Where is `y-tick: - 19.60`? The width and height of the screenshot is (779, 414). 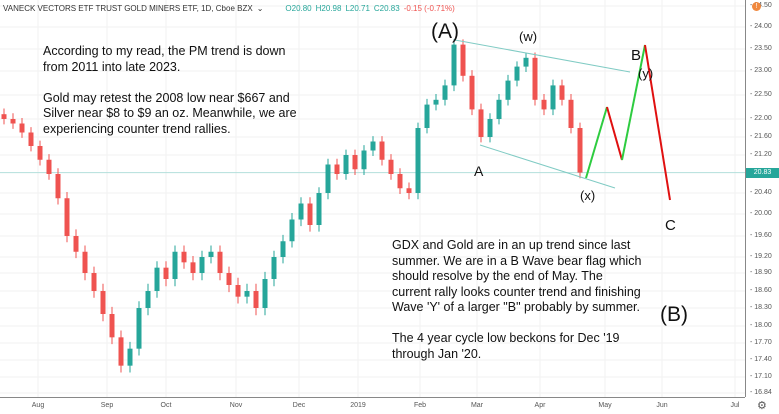 y-tick: - 19.60 is located at coordinates (761, 235).